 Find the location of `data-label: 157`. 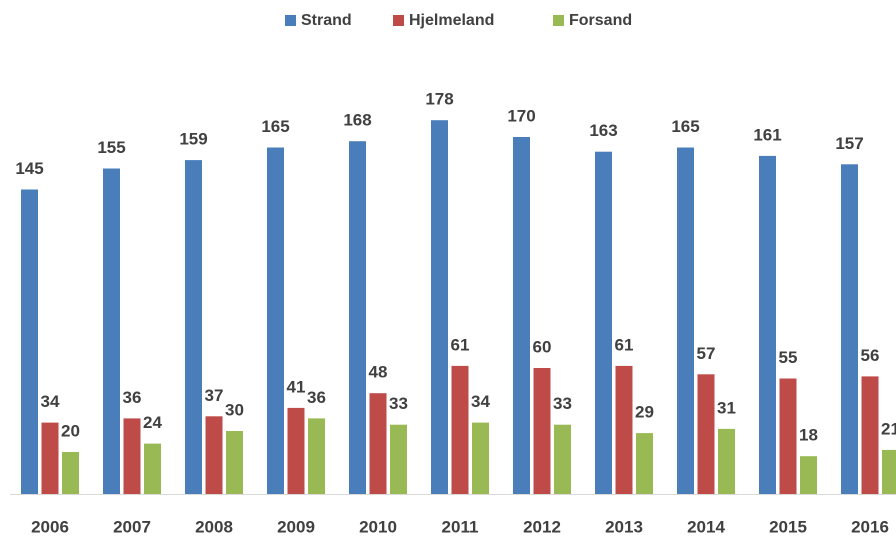

data-label: 157 is located at coordinates (849, 143).